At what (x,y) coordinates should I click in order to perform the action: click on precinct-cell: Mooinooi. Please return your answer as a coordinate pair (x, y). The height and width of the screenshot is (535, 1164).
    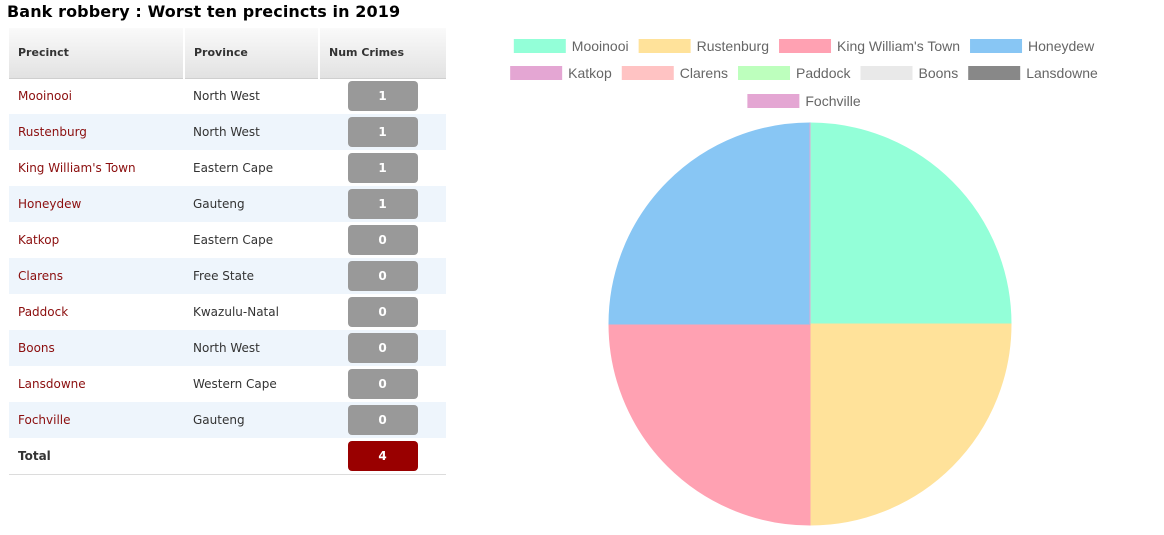
    Looking at the image, I should click on (96, 96).